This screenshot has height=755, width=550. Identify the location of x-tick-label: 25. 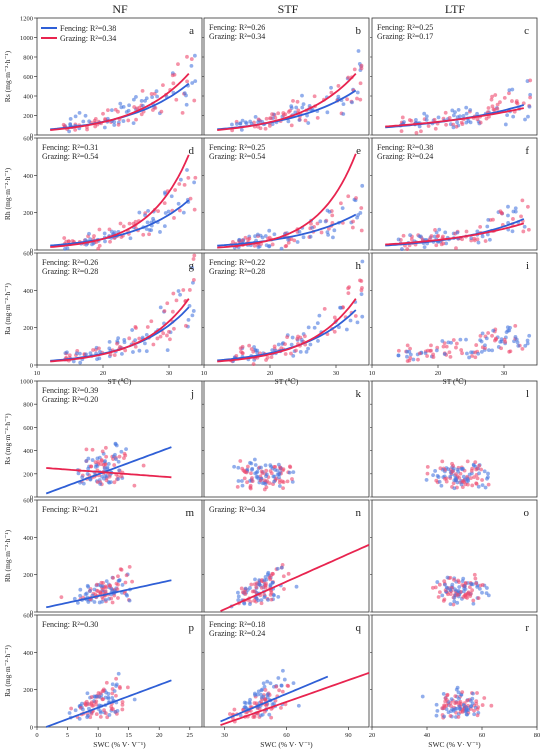
(190, 735).